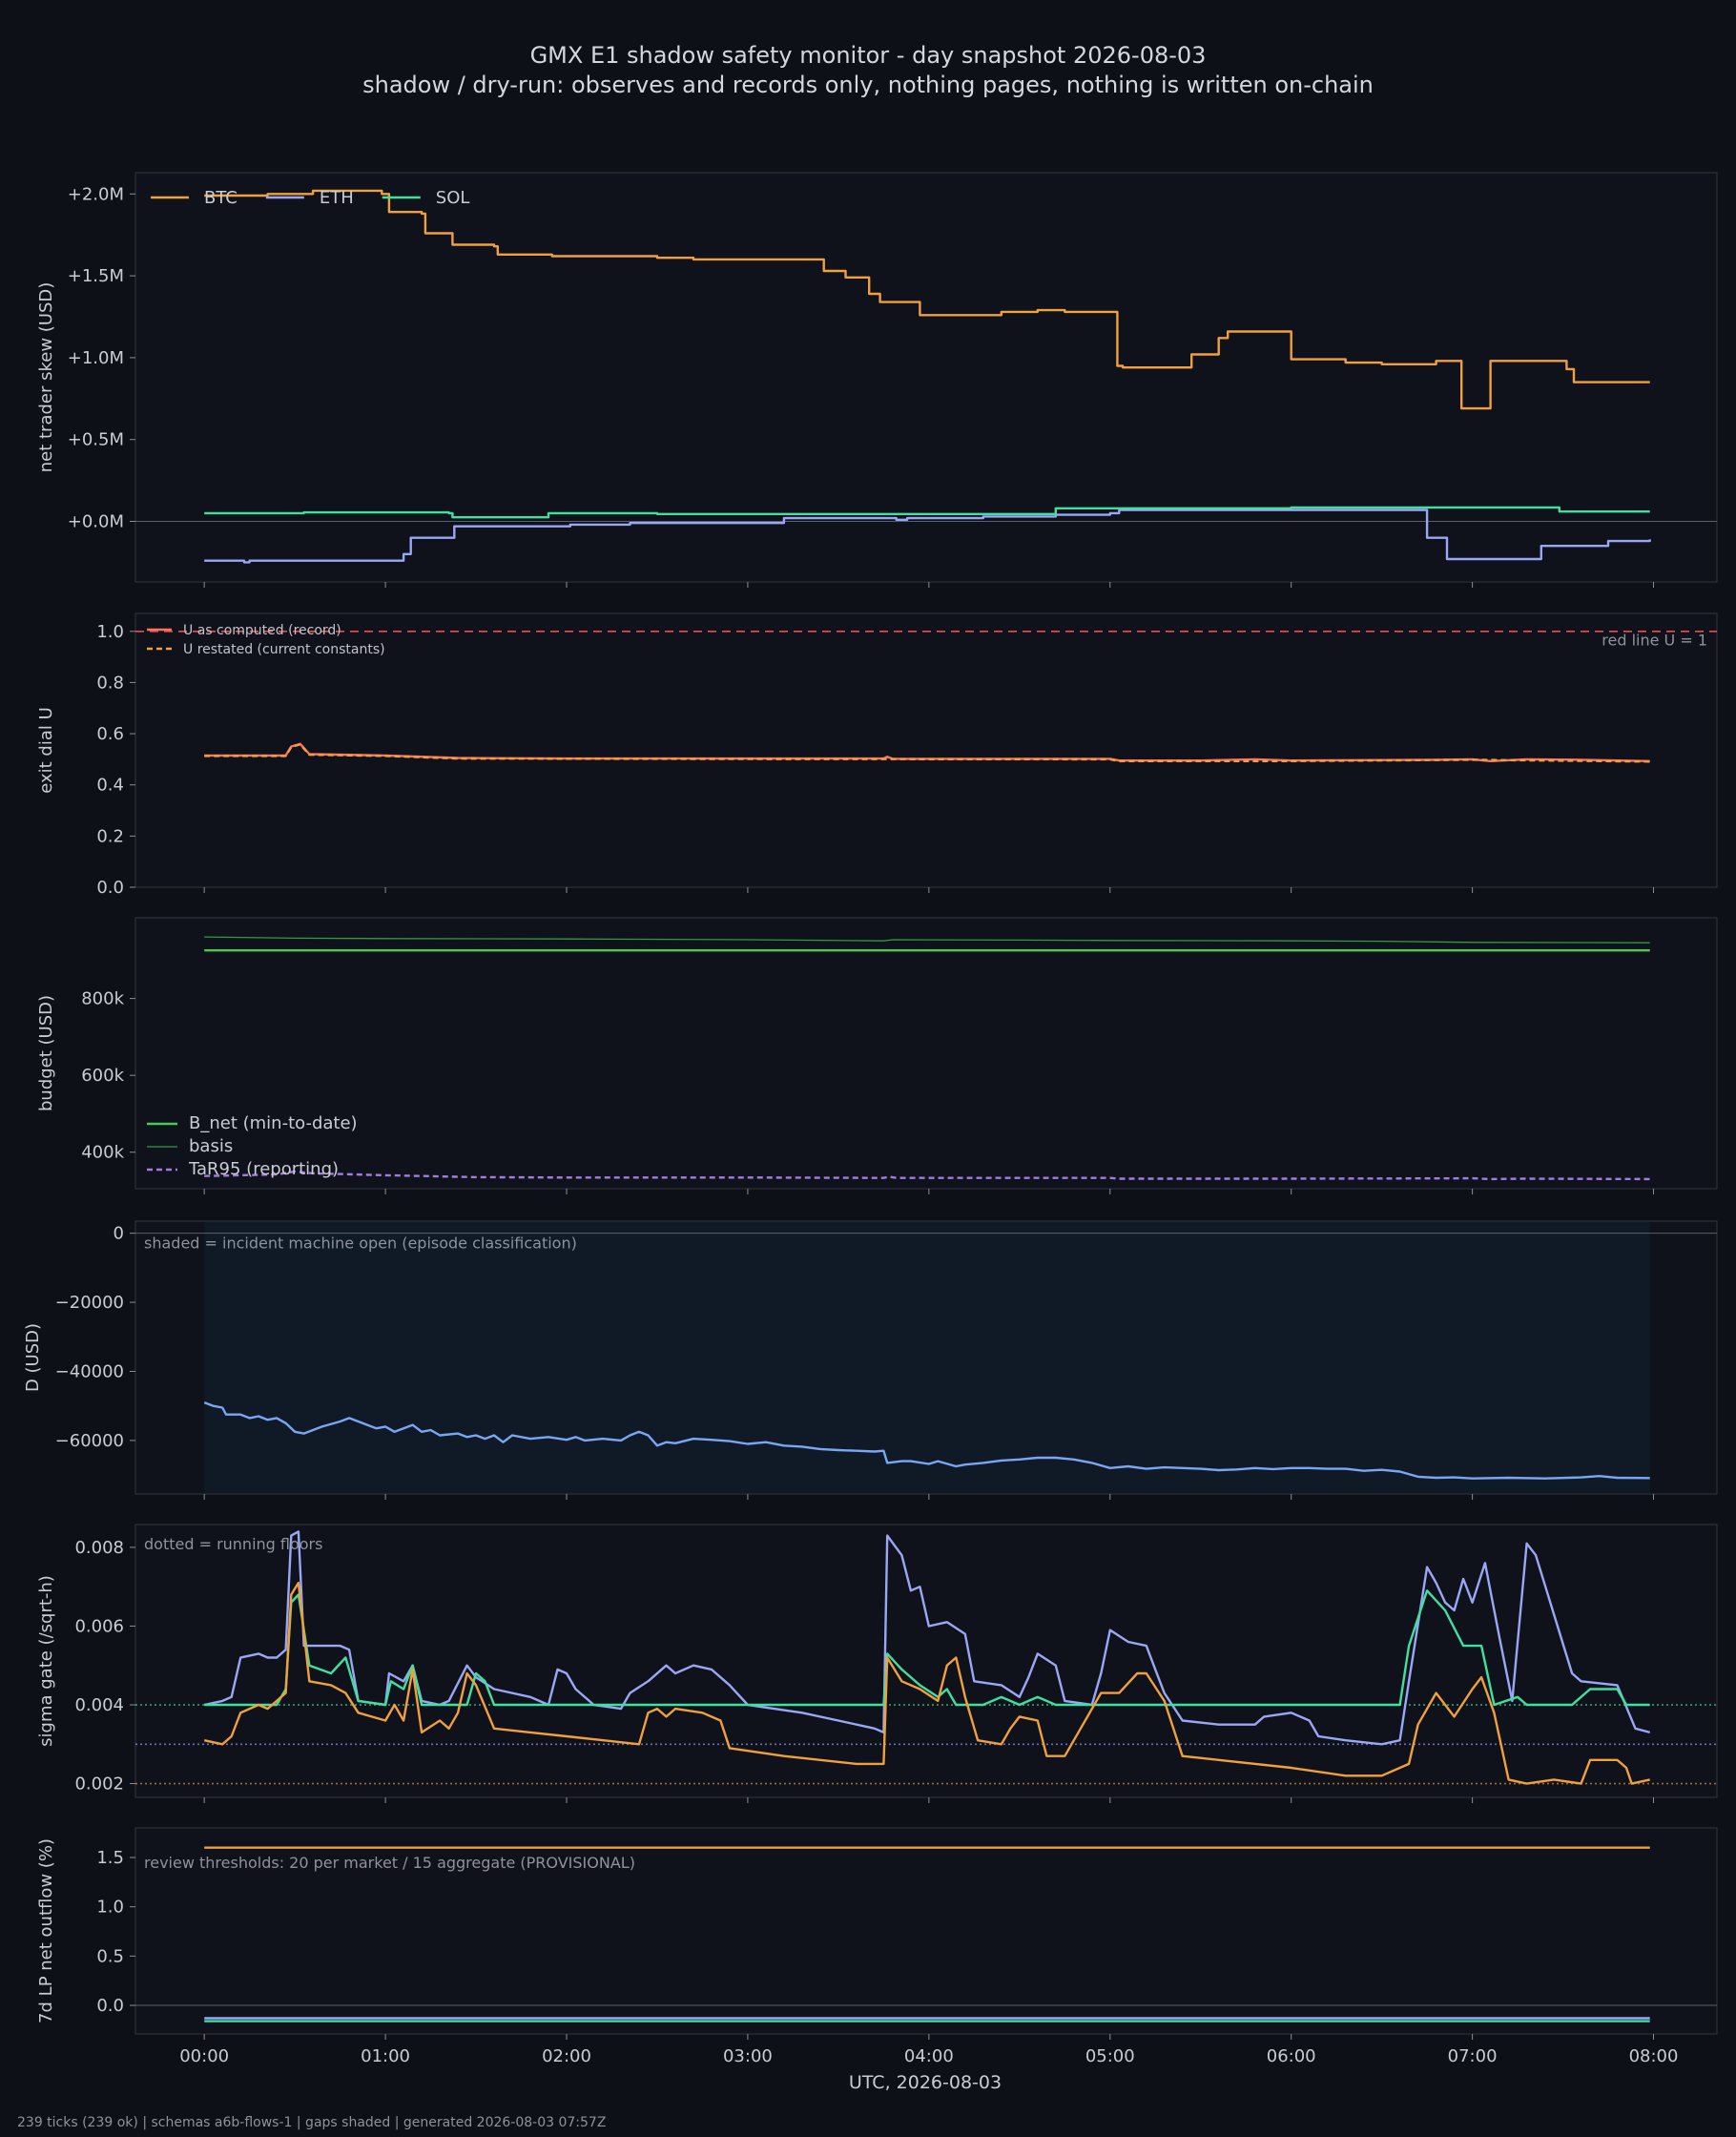  I want to click on y-tick-label: 0.4, so click(110, 786).